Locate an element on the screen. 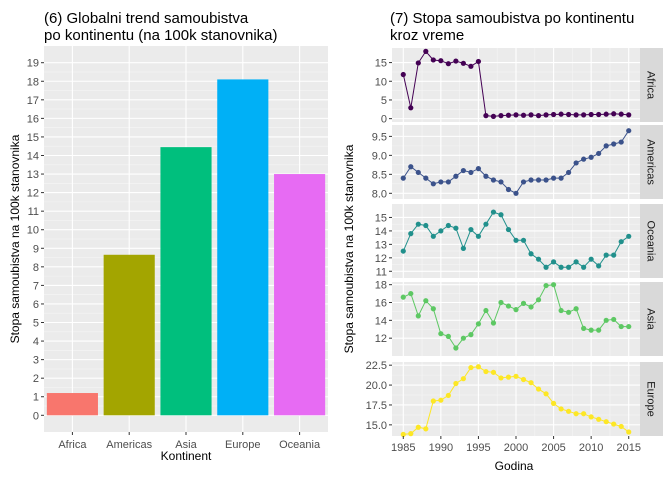 Image resolution: width=672 pixels, height=485 pixels. chart7-x-axis-title: Godina is located at coordinates (514, 466).